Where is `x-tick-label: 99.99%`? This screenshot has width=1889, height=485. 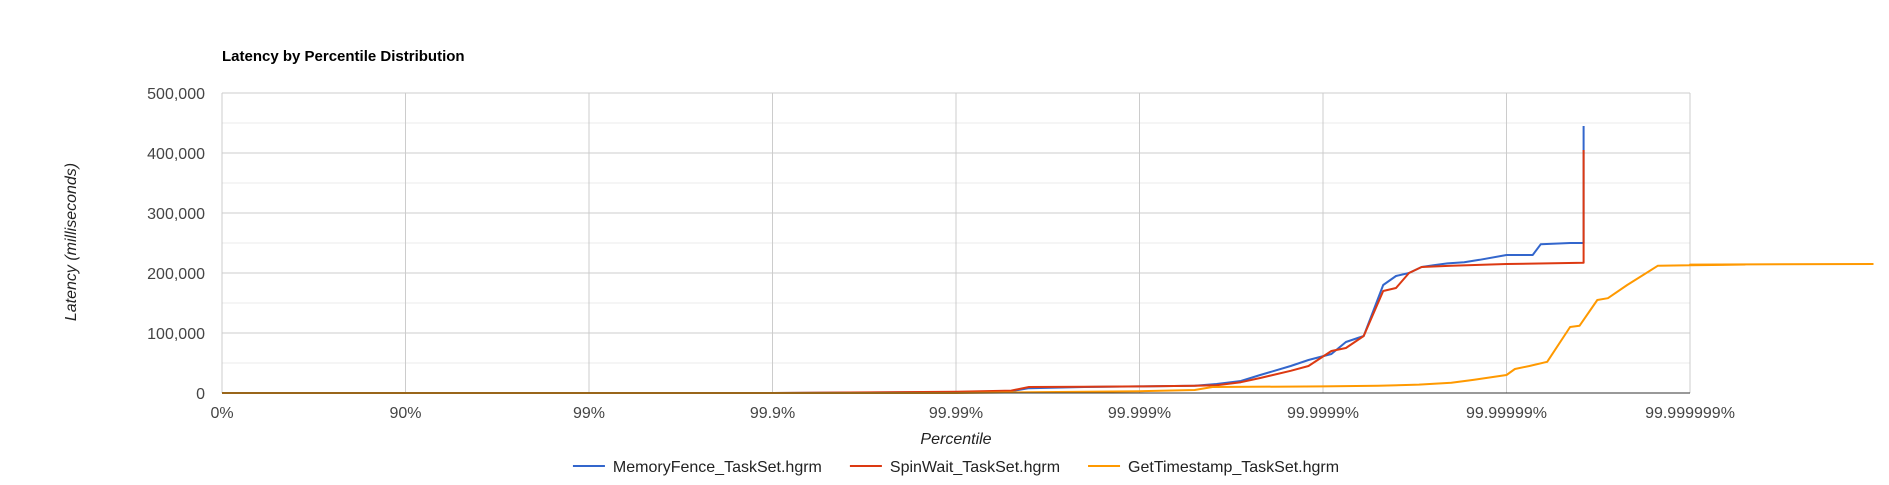
x-tick-label: 99.99% is located at coordinates (956, 413).